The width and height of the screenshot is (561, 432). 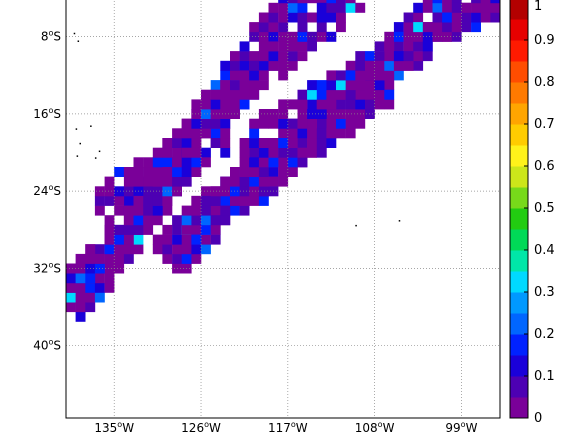 What do you see at coordinates (544, 292) in the screenshot?
I see `colorbar-tick-label: 0.3` at bounding box center [544, 292].